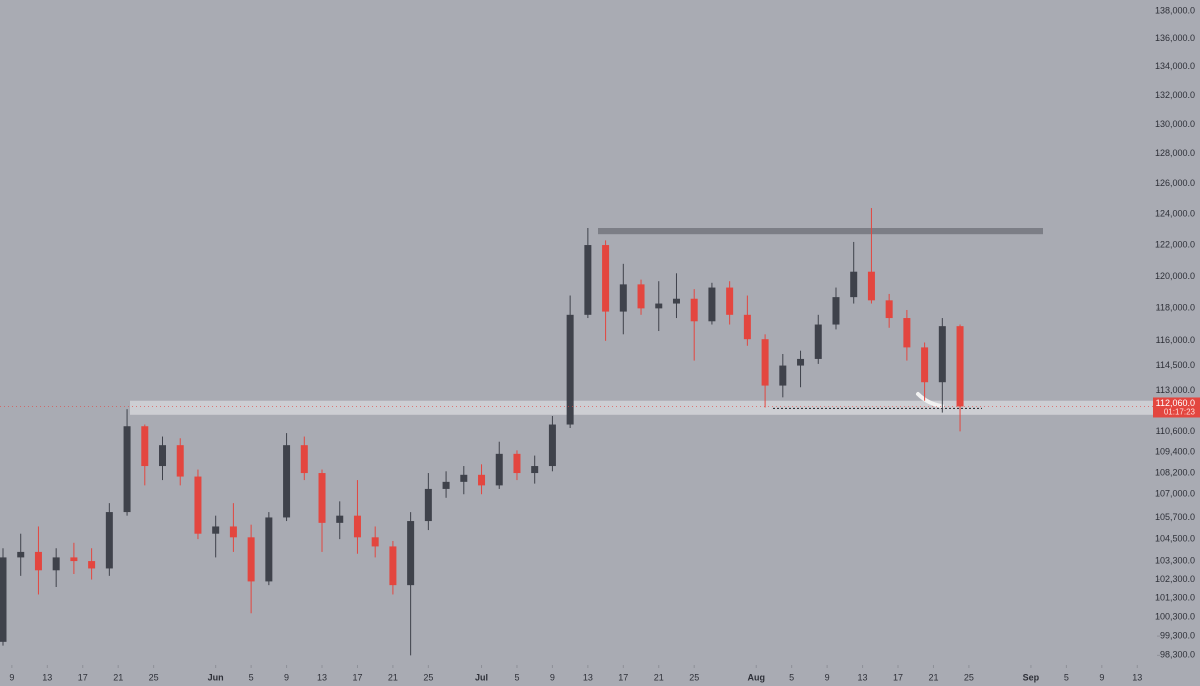 This screenshot has height=686, width=1200. Describe the element at coordinates (1175, 153) in the screenshot. I see `y-tick-label: 128,000.0` at that location.